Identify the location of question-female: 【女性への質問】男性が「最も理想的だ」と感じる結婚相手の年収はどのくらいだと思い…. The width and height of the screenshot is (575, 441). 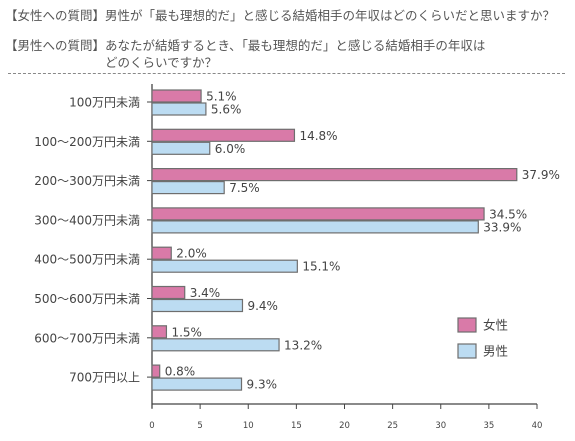
(280, 15).